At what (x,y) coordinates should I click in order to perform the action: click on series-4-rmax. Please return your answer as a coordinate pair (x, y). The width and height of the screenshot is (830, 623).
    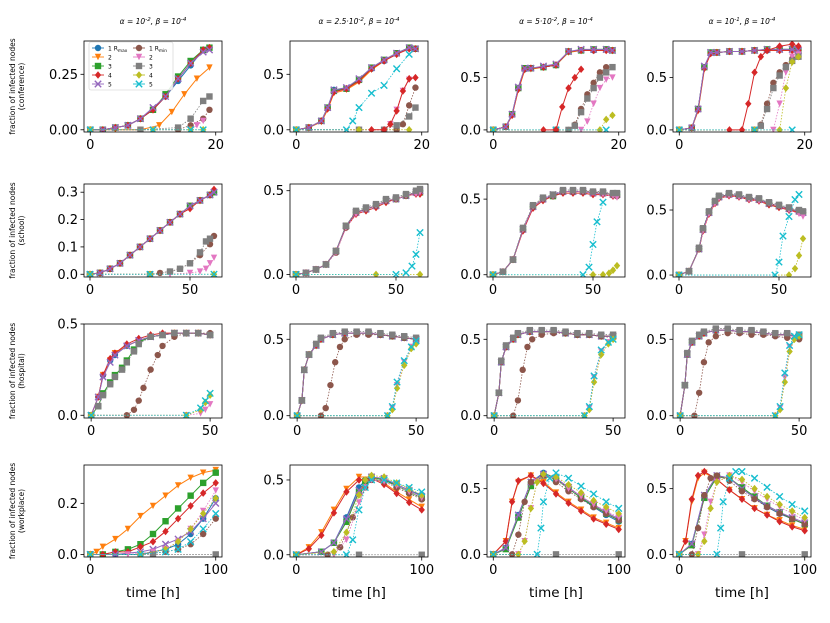
    Looking at the image, I should click on (358, 233).